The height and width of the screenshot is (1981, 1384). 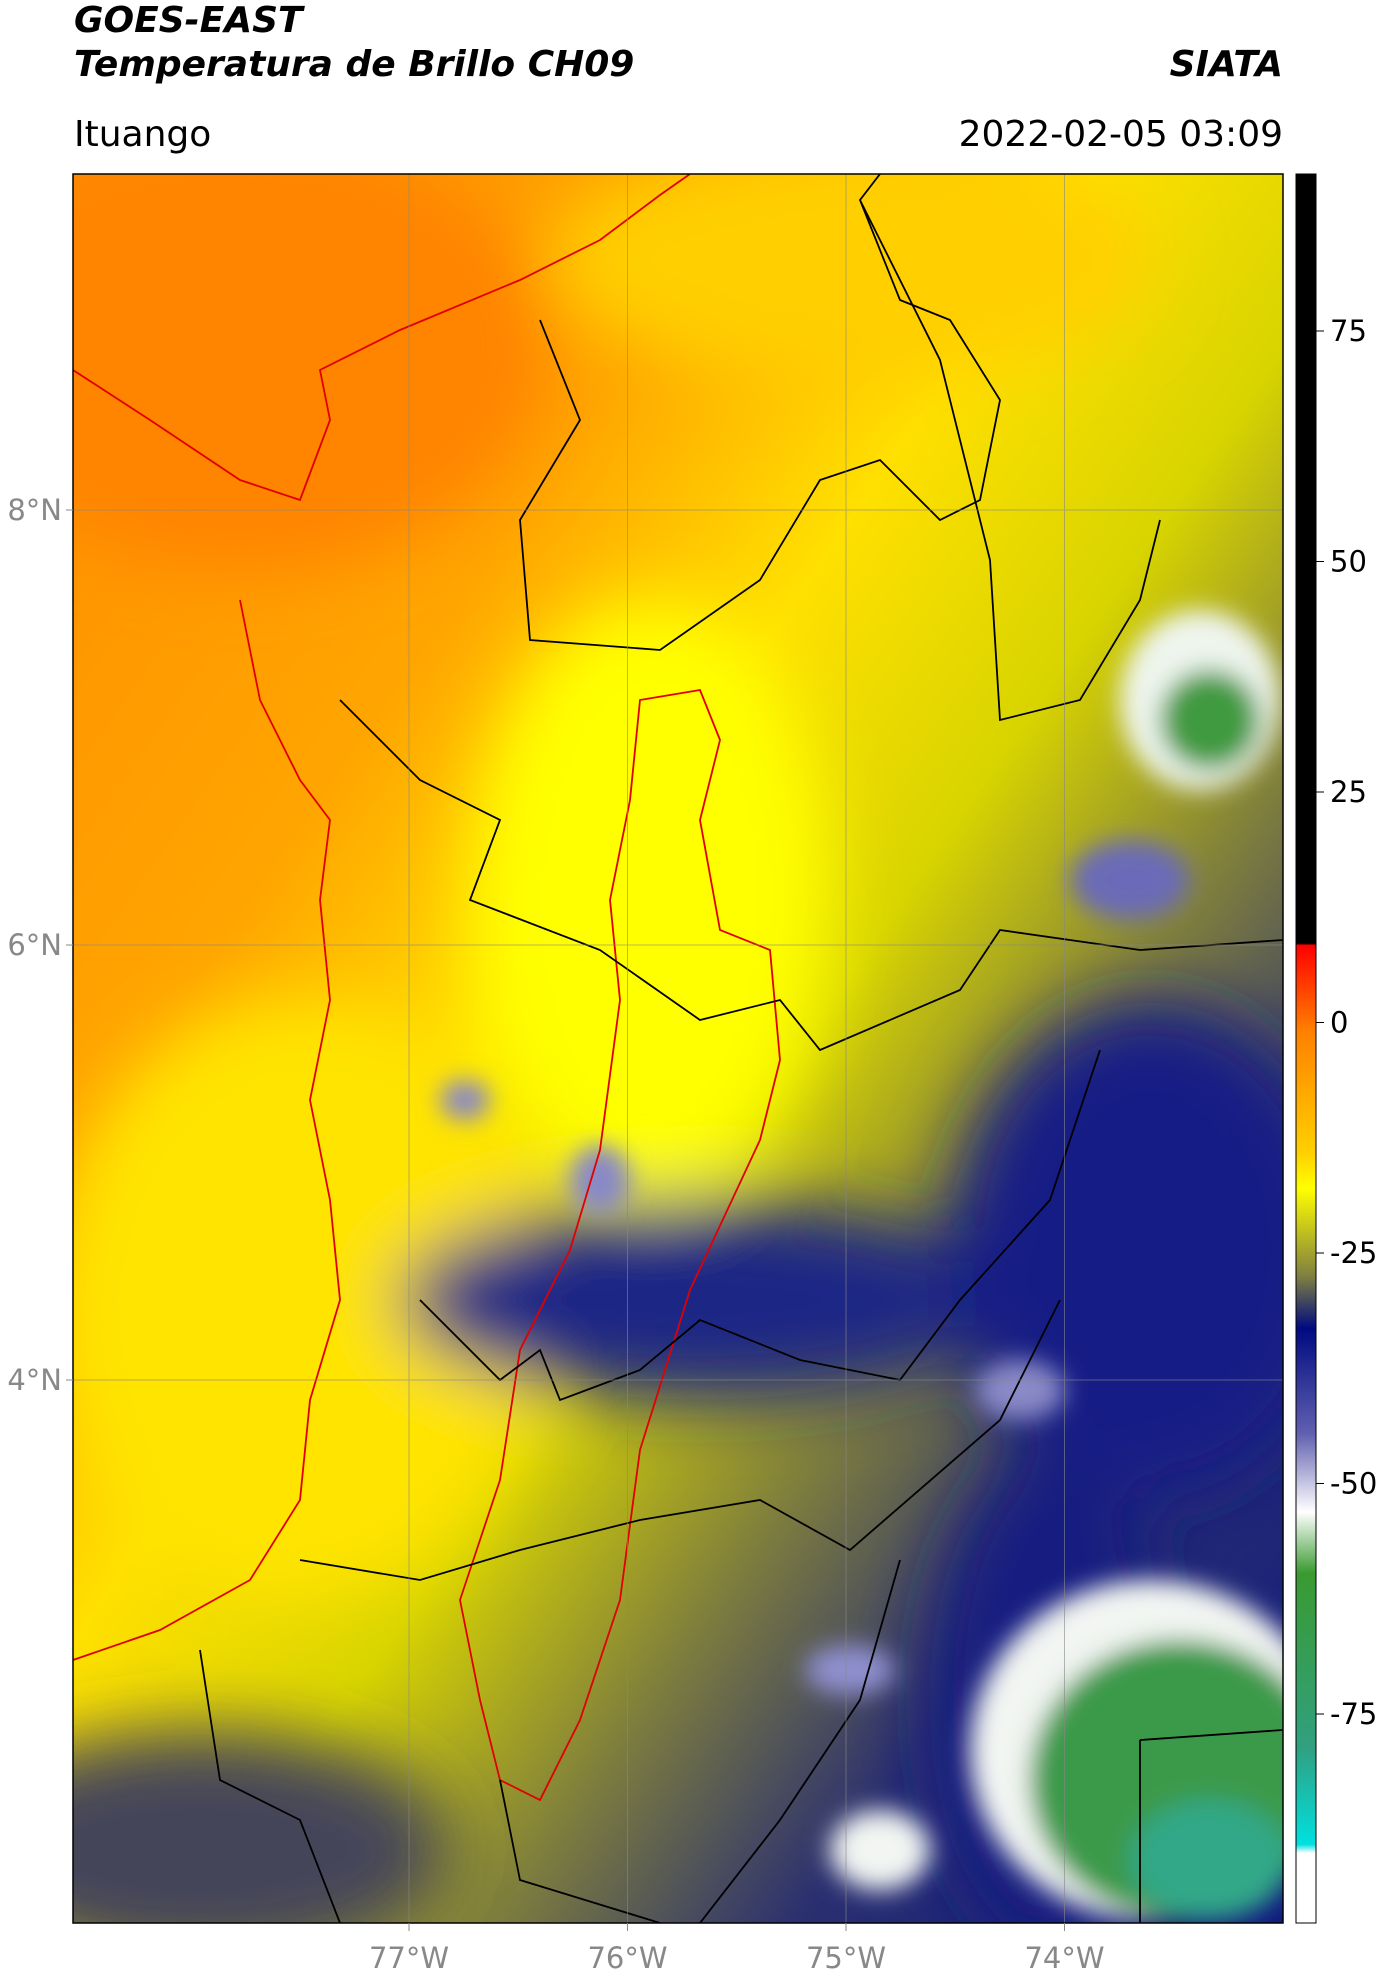 I want to click on subtitle: Temperatura de Brillo CH09, so click(x=354, y=64).